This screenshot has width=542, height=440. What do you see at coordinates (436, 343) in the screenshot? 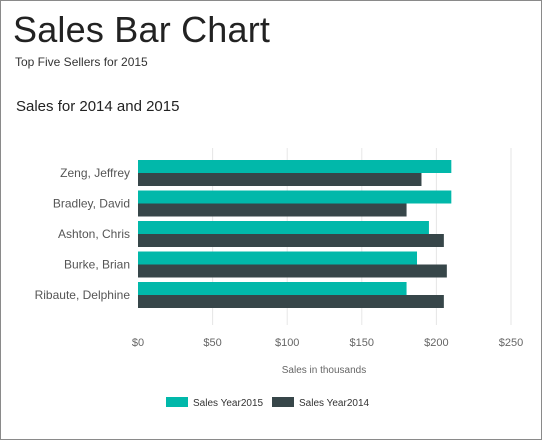
I see `x-tick-label: $200` at bounding box center [436, 343].